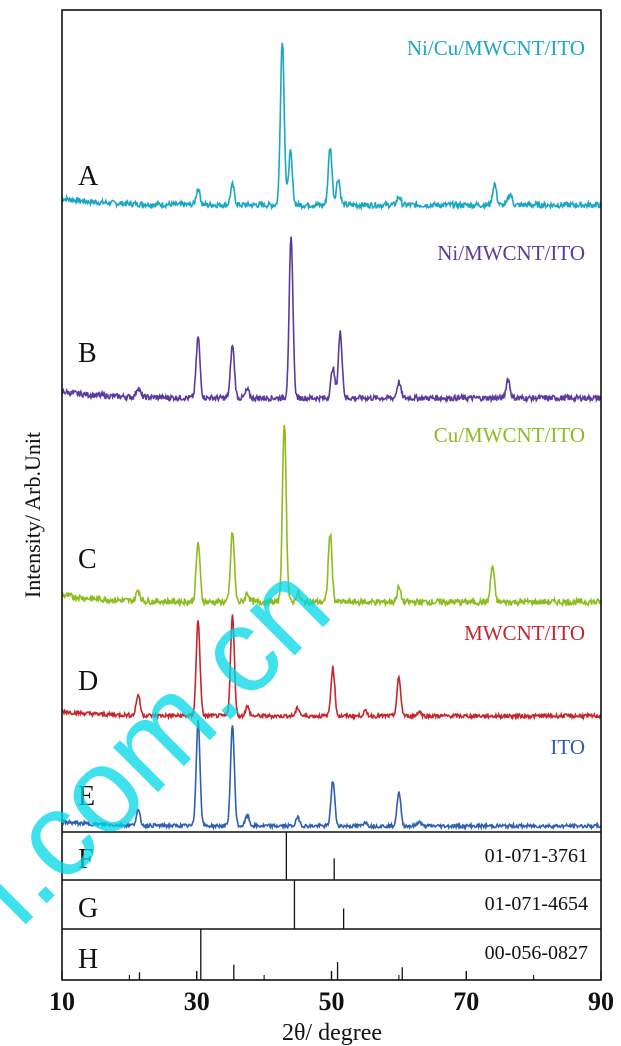 The image size is (621, 1046). What do you see at coordinates (567, 747) in the screenshot?
I see `series-name-e: ITO` at bounding box center [567, 747].